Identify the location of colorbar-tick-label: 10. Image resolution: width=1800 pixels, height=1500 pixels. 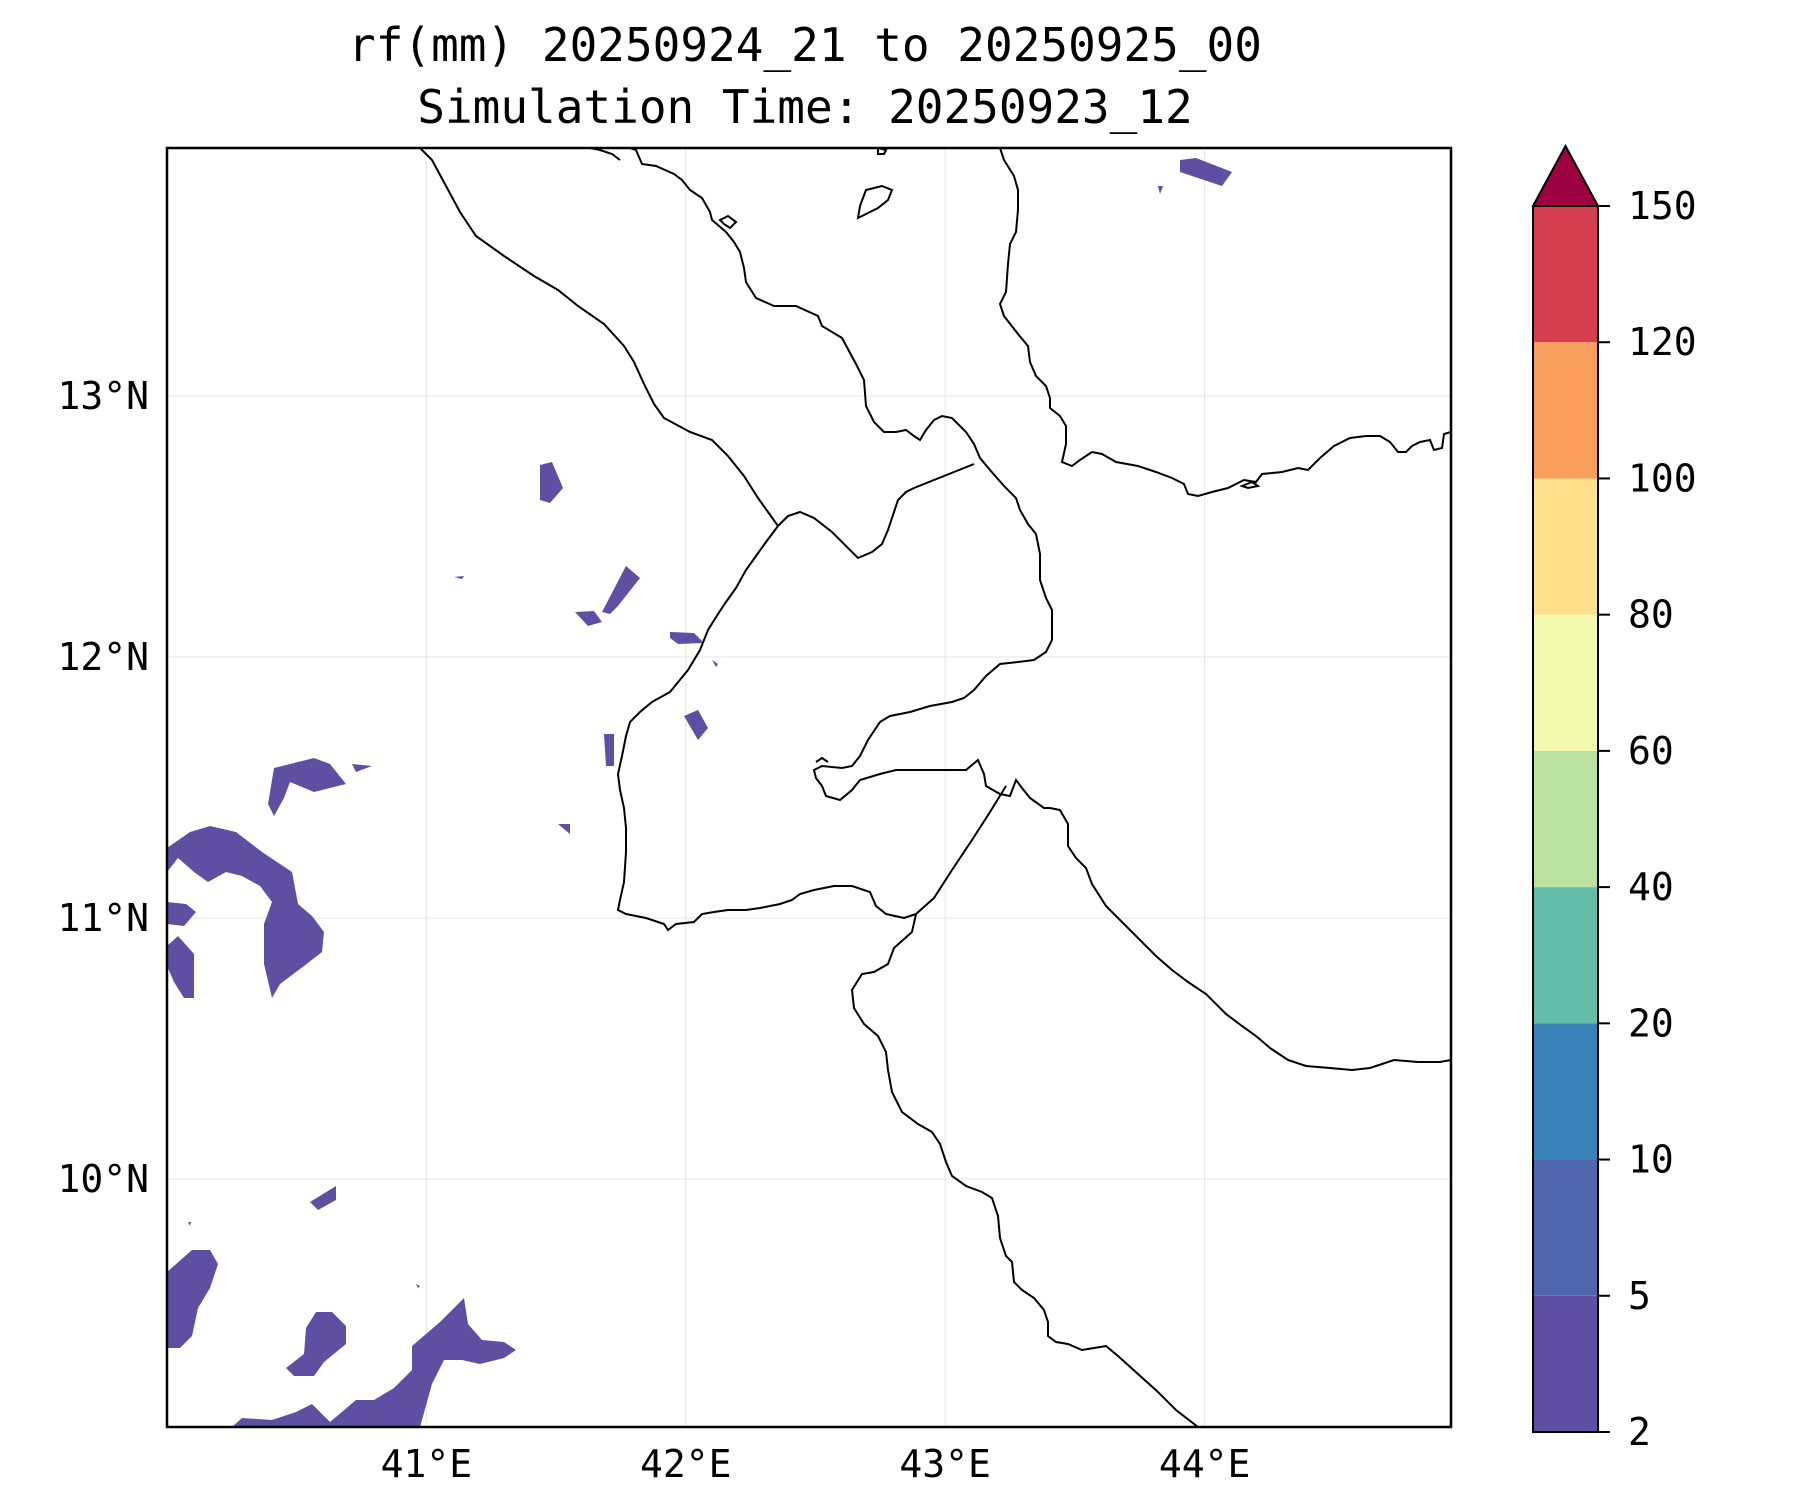
(1651, 1160).